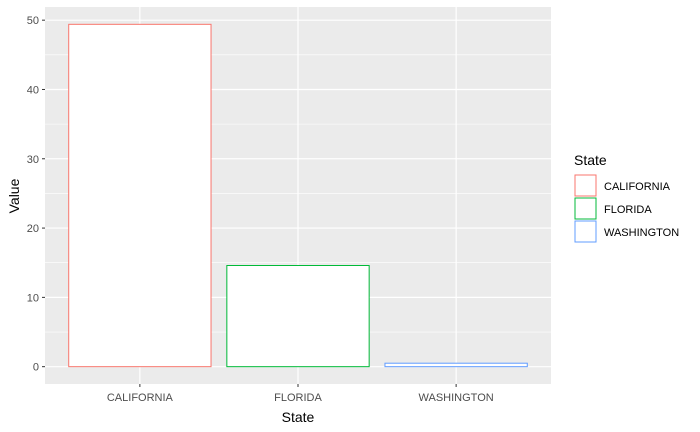 This screenshot has height=432, width=700. I want to click on x-axis-ticks: CALIFORNIA FLORIDA WASHINGTON, so click(300, 394).